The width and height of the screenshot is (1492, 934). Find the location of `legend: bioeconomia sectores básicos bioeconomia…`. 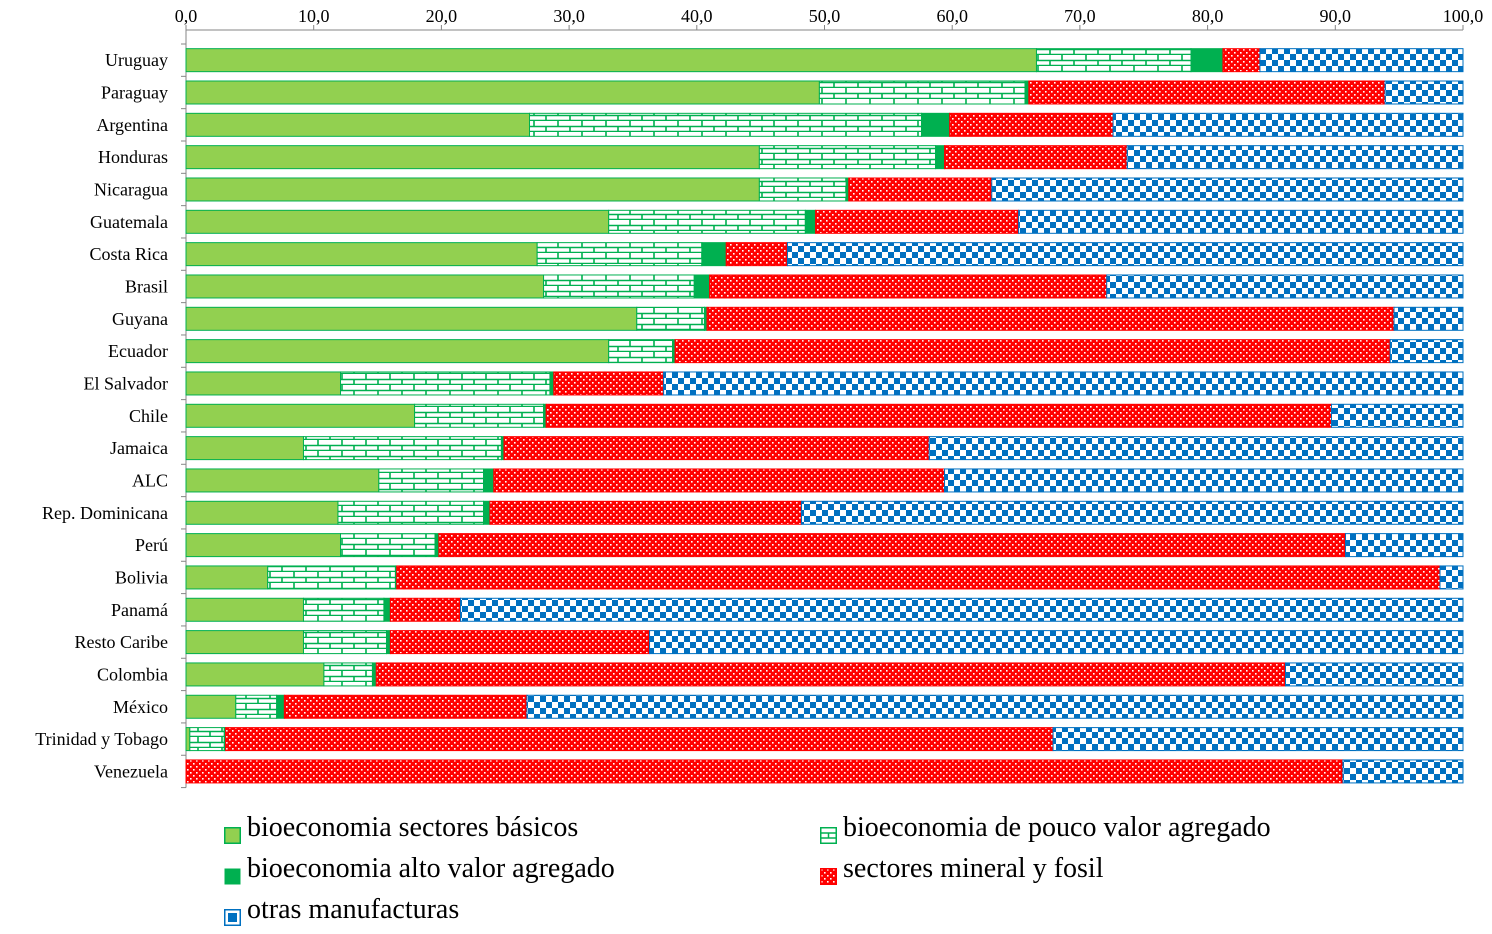

legend: bioeconomia sectores básicos bioeconomia… is located at coordinates (824, 866).